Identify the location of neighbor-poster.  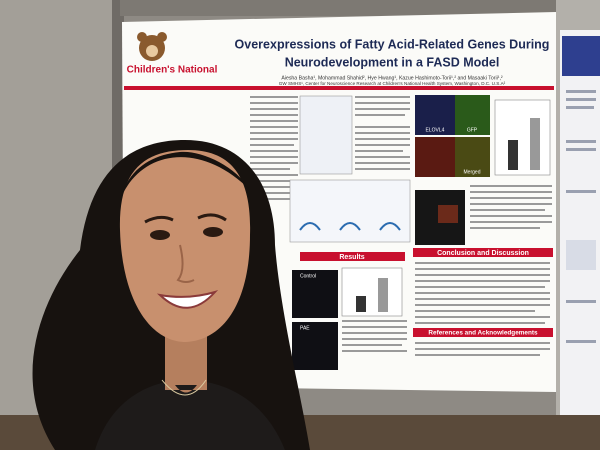
(580, 222).